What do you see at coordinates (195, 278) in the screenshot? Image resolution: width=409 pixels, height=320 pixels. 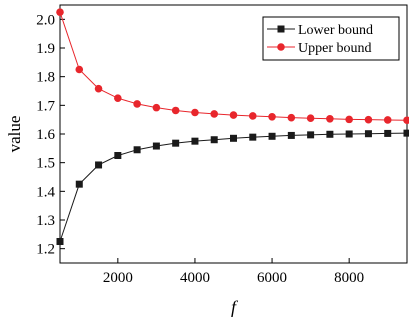 I see `x-tick-label: 4000` at bounding box center [195, 278].